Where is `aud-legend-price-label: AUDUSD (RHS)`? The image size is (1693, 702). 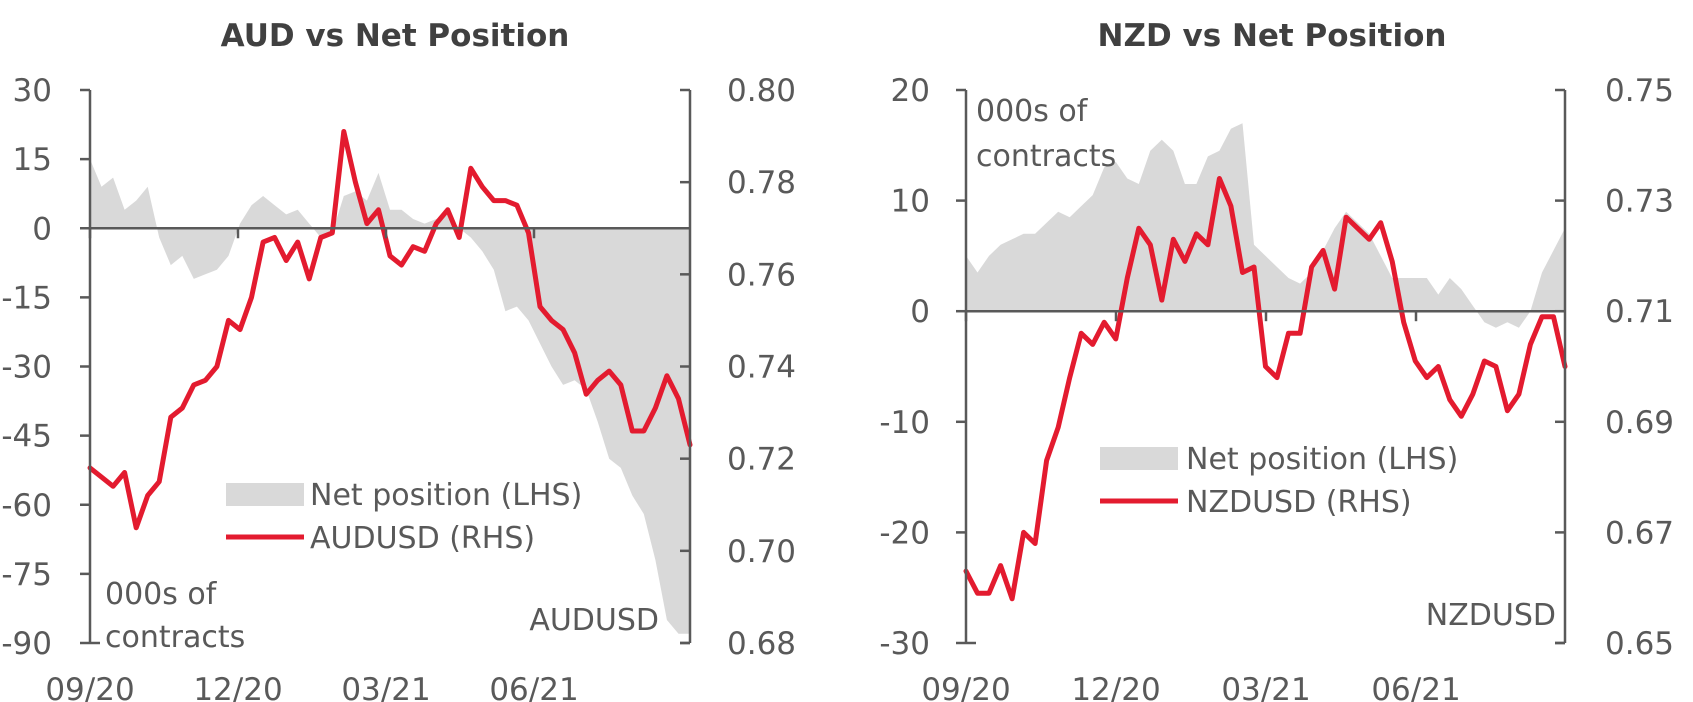 aud-legend-price-label: AUDUSD (RHS) is located at coordinates (422, 538).